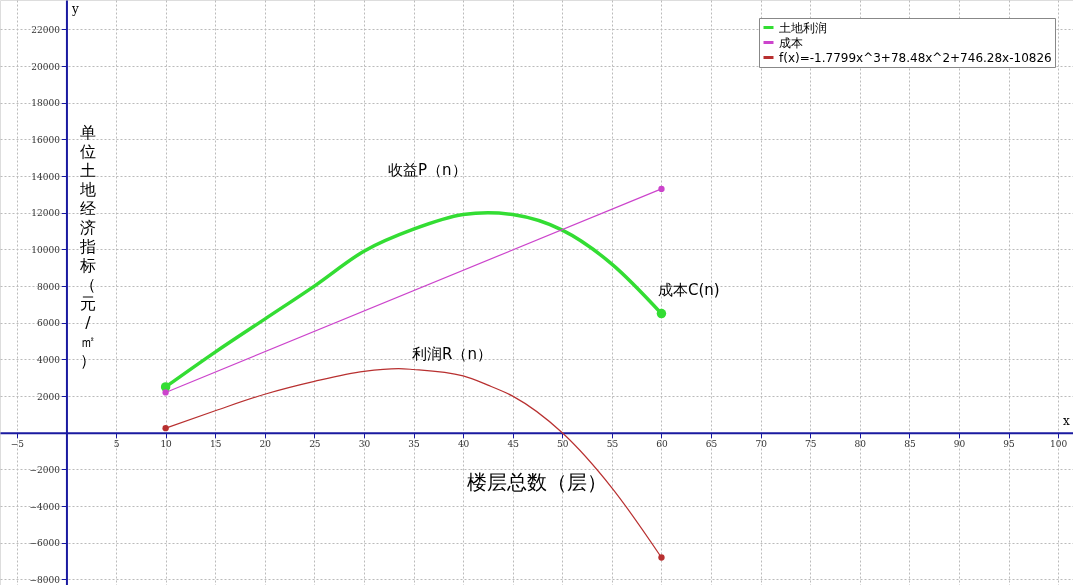  I want to click on x-tick-label: −5, so click(17, 444).